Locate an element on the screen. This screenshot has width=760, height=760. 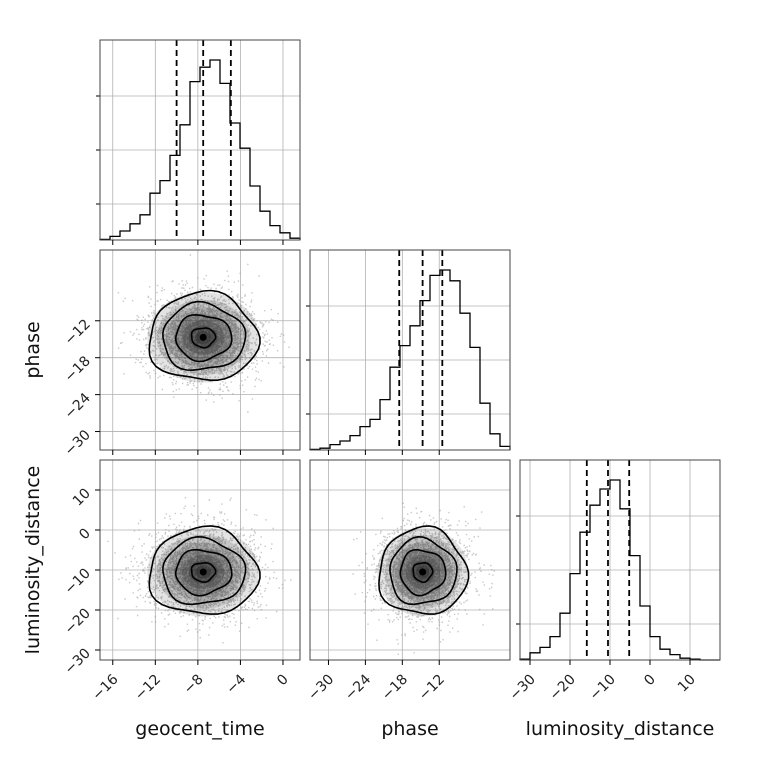
histogram-luminosity-distance is located at coordinates (618, 562).